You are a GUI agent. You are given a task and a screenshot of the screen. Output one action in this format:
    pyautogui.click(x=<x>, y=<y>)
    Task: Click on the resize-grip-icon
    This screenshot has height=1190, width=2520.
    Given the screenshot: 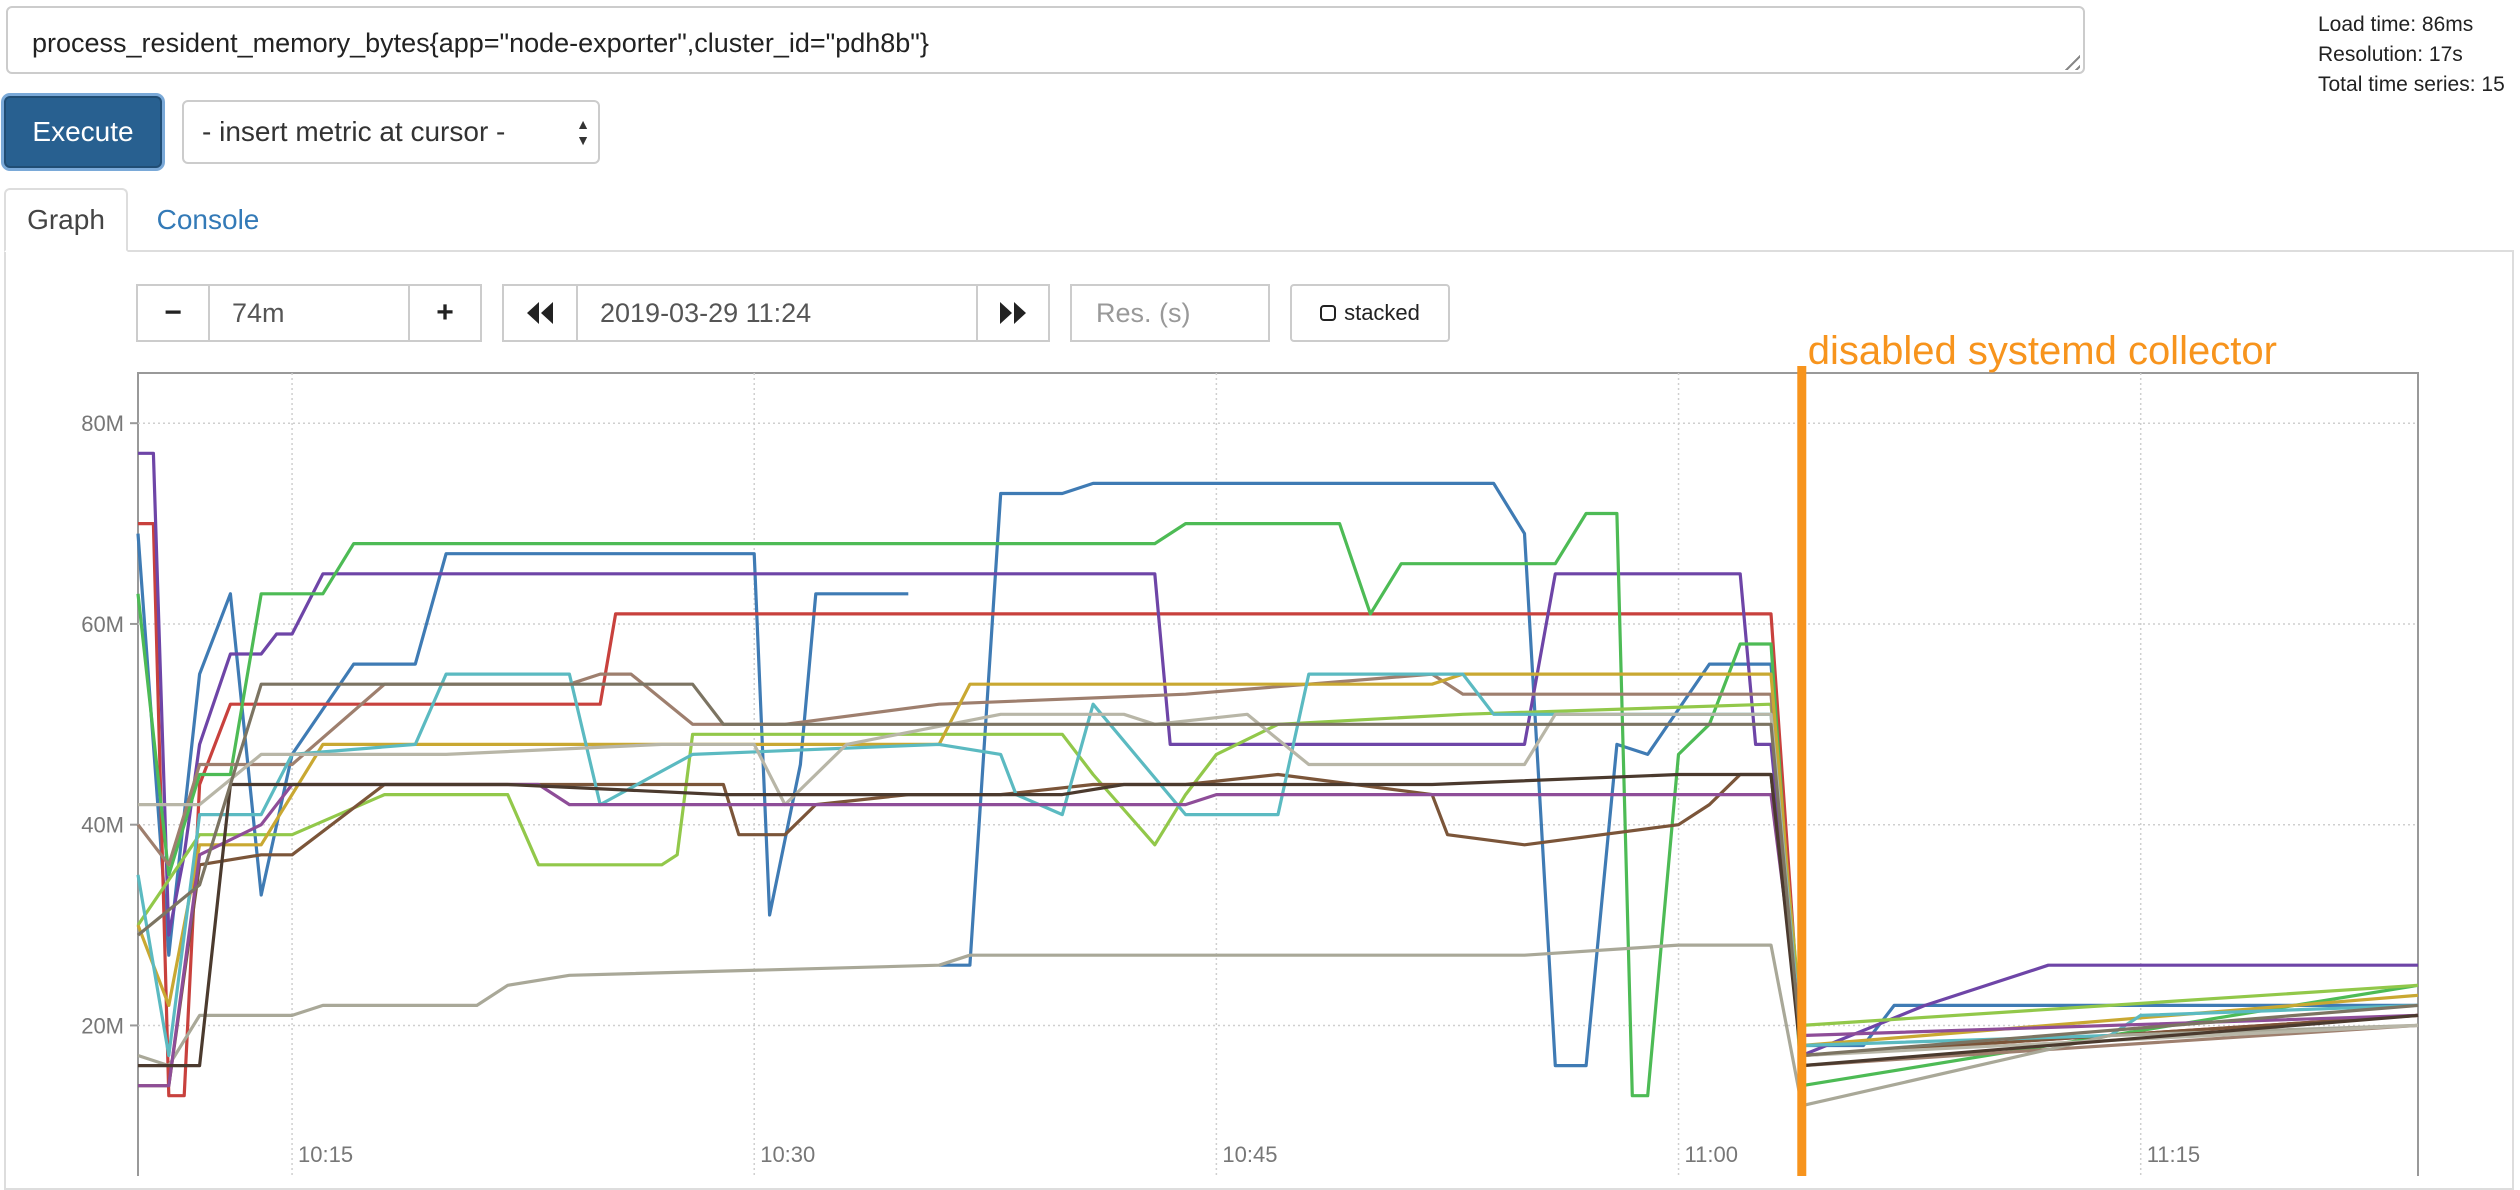 What is the action you would take?
    pyautogui.click(x=2072, y=62)
    